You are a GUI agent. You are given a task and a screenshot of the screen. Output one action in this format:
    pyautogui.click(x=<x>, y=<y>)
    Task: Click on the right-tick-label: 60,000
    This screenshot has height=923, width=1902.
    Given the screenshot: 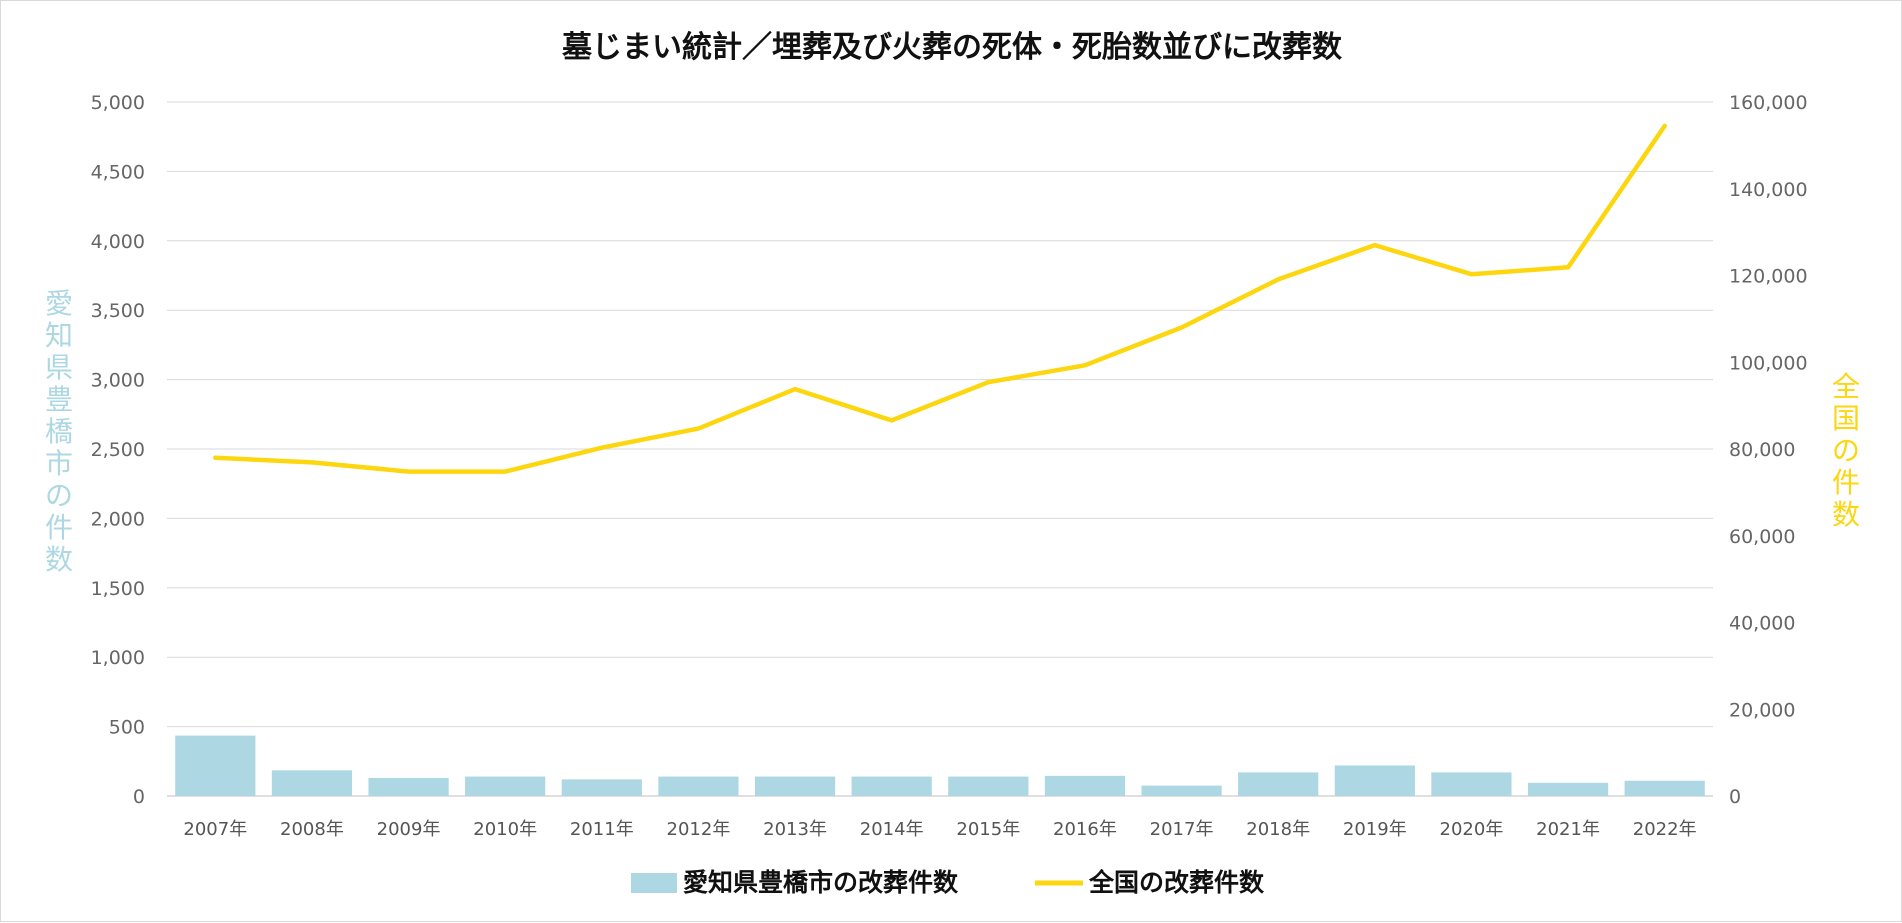 What is the action you would take?
    pyautogui.click(x=1762, y=537)
    